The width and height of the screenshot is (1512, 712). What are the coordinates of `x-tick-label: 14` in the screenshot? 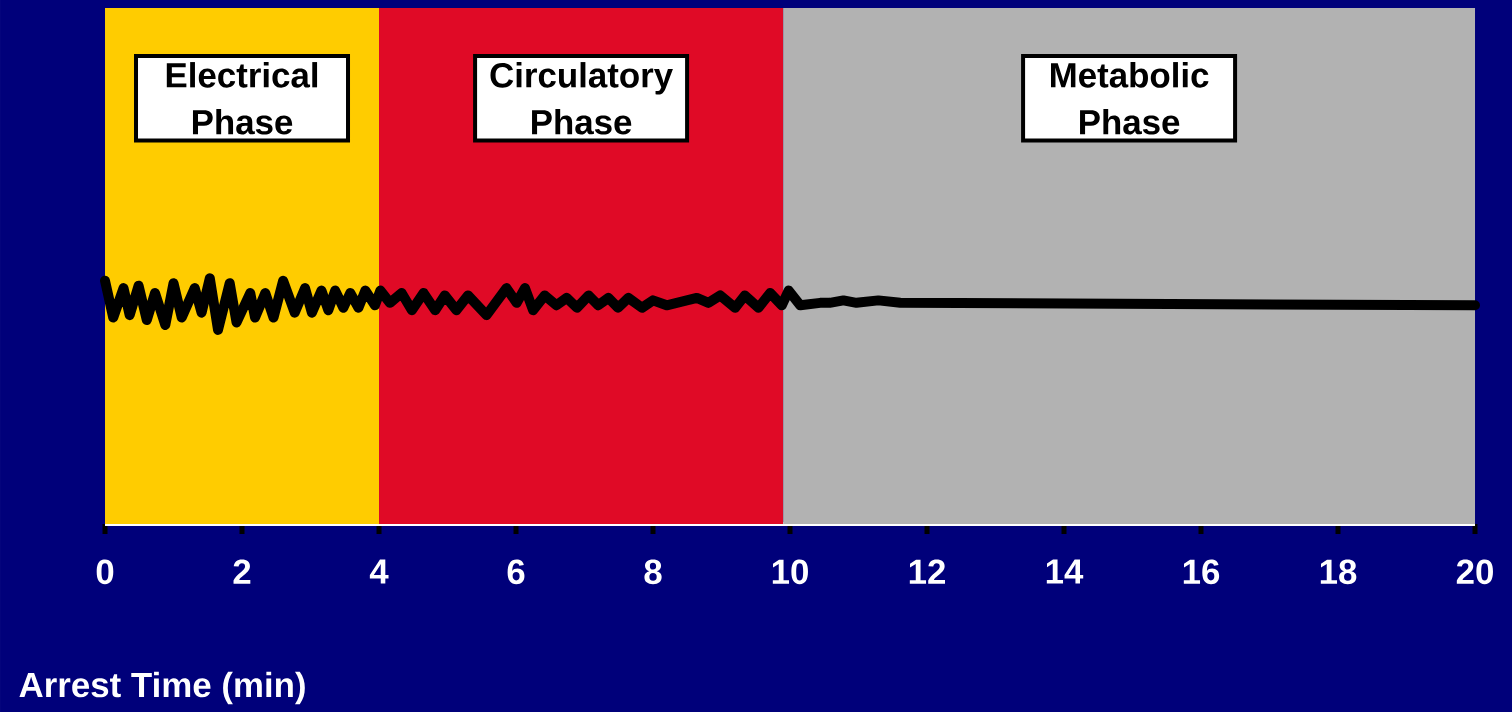 It's located at (1065, 571).